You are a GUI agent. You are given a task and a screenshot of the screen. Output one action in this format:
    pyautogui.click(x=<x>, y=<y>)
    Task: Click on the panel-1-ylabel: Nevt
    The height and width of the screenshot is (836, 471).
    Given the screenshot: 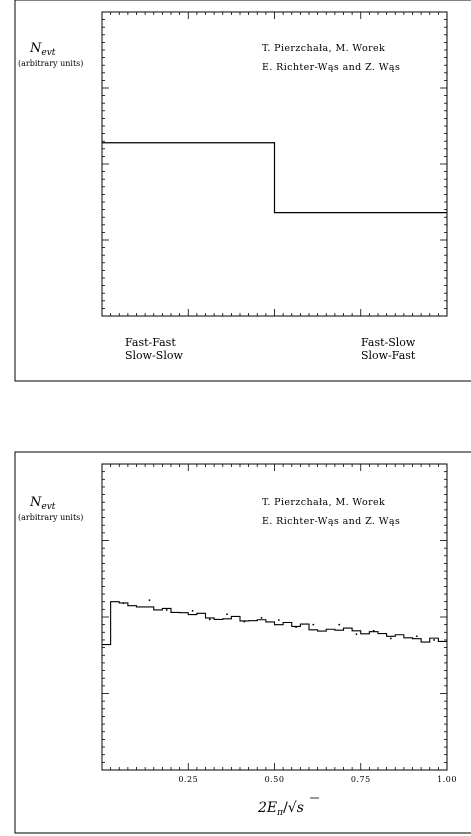 What is the action you would take?
    pyautogui.click(x=42, y=49)
    